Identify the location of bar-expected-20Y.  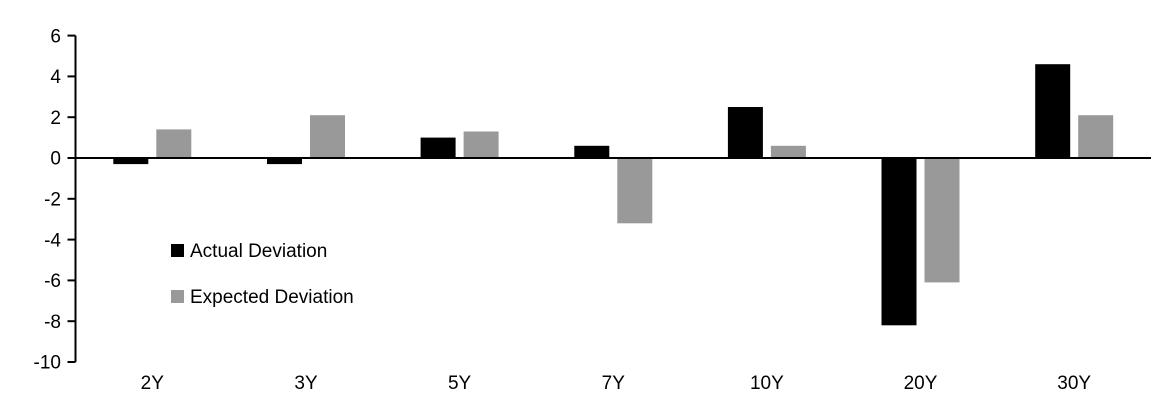
(942, 220).